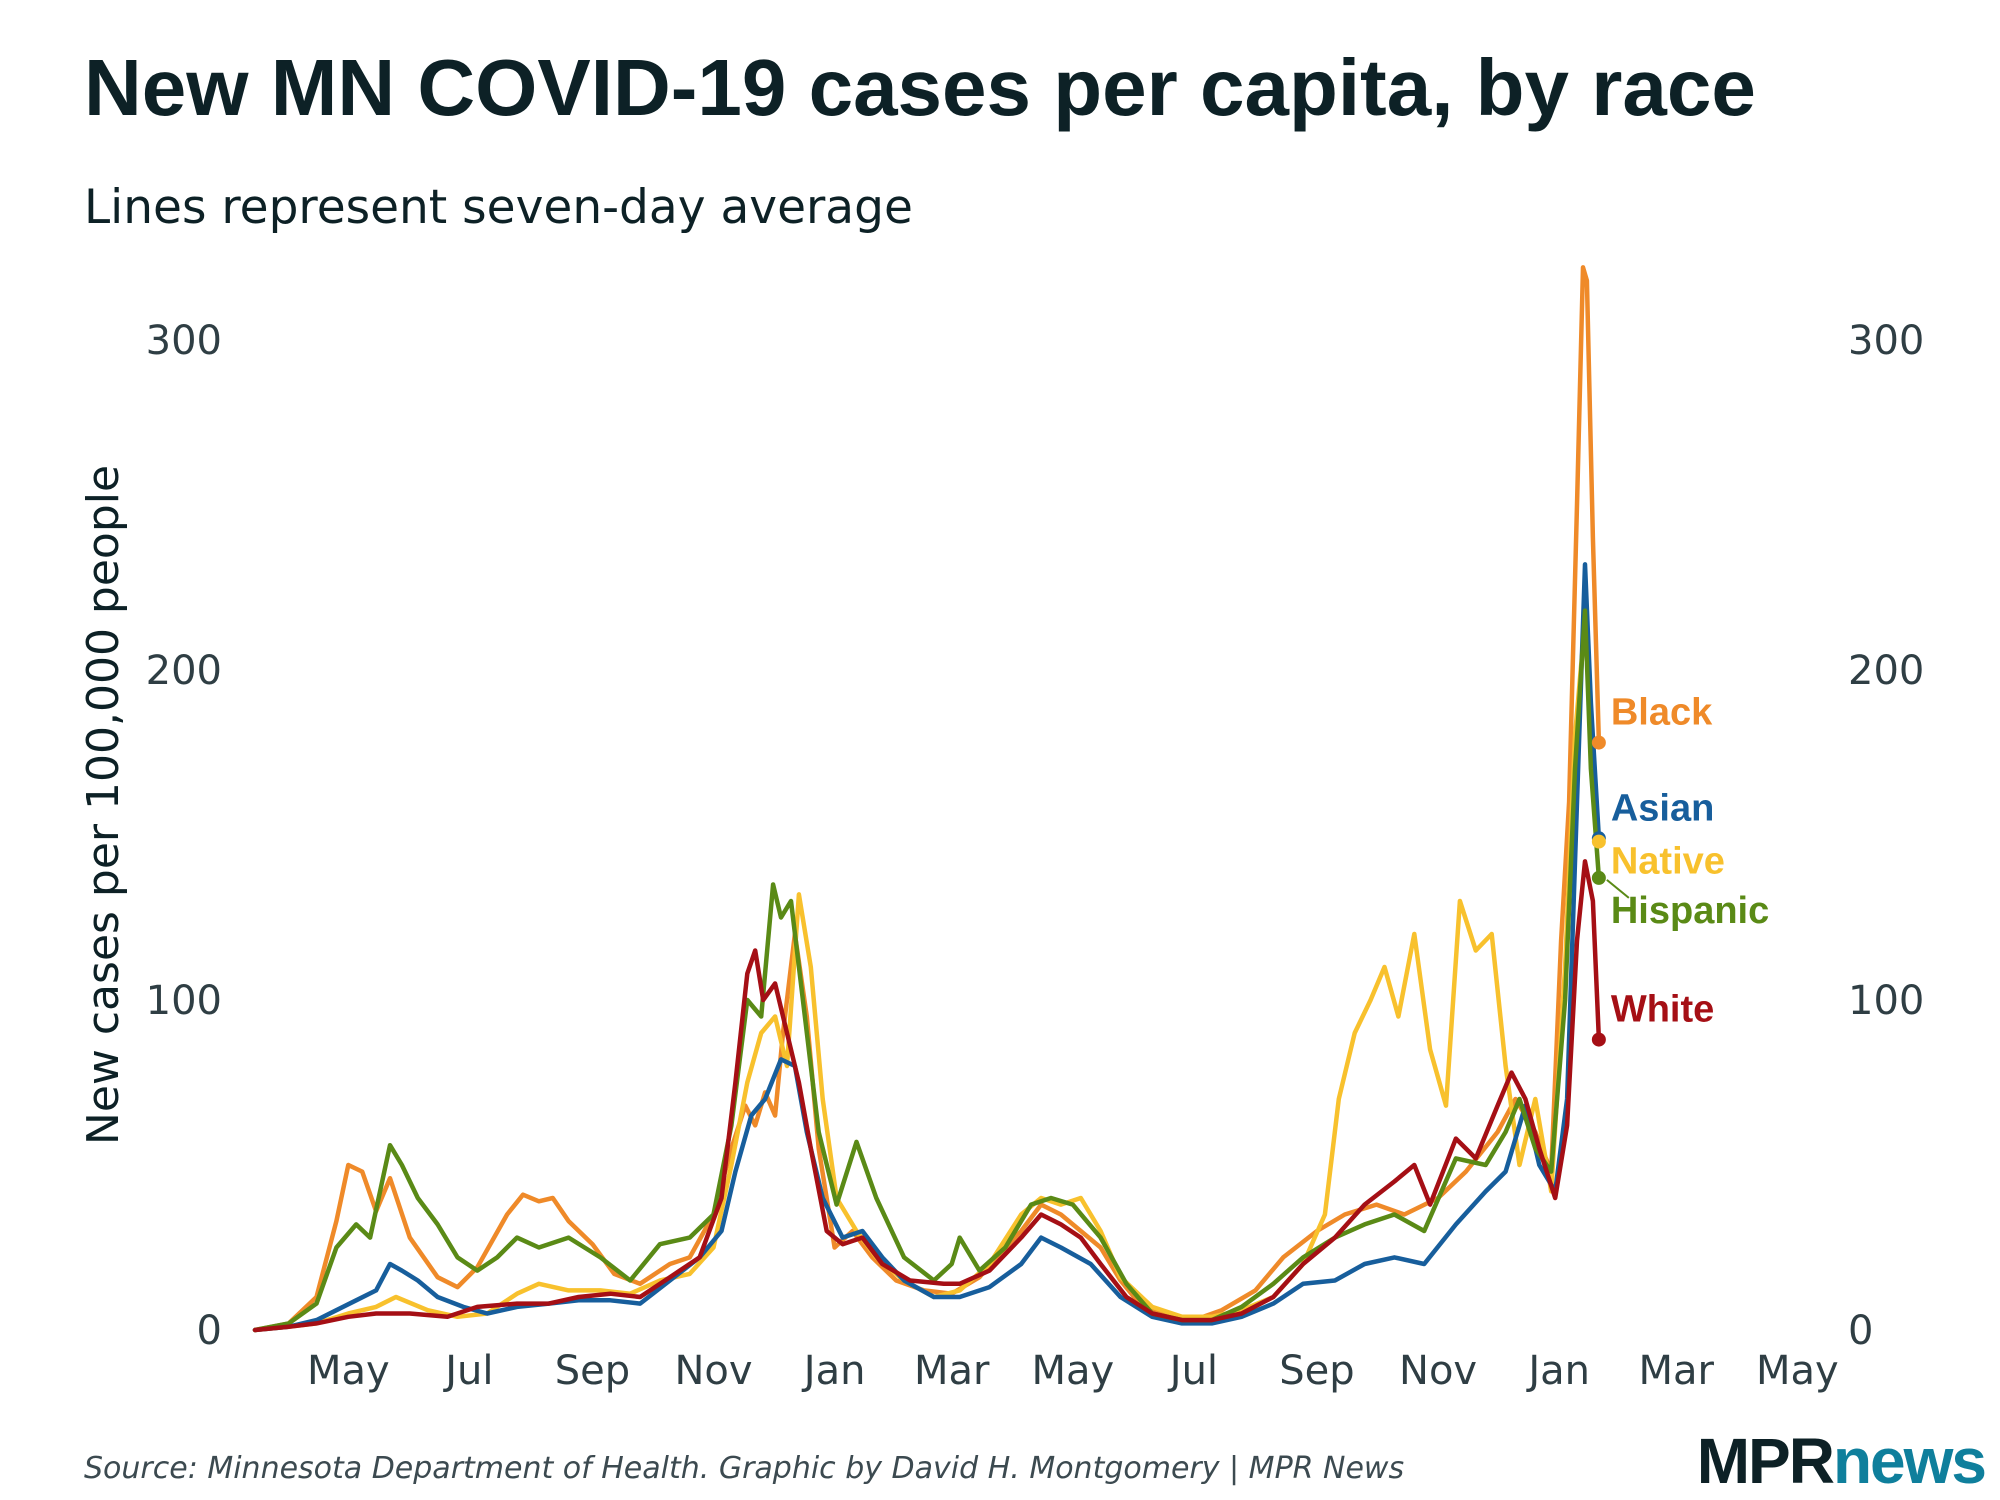 This screenshot has height=1500, width=2000. I want to click on chart-subtitle: Lines represent seven-day average, so click(498, 207).